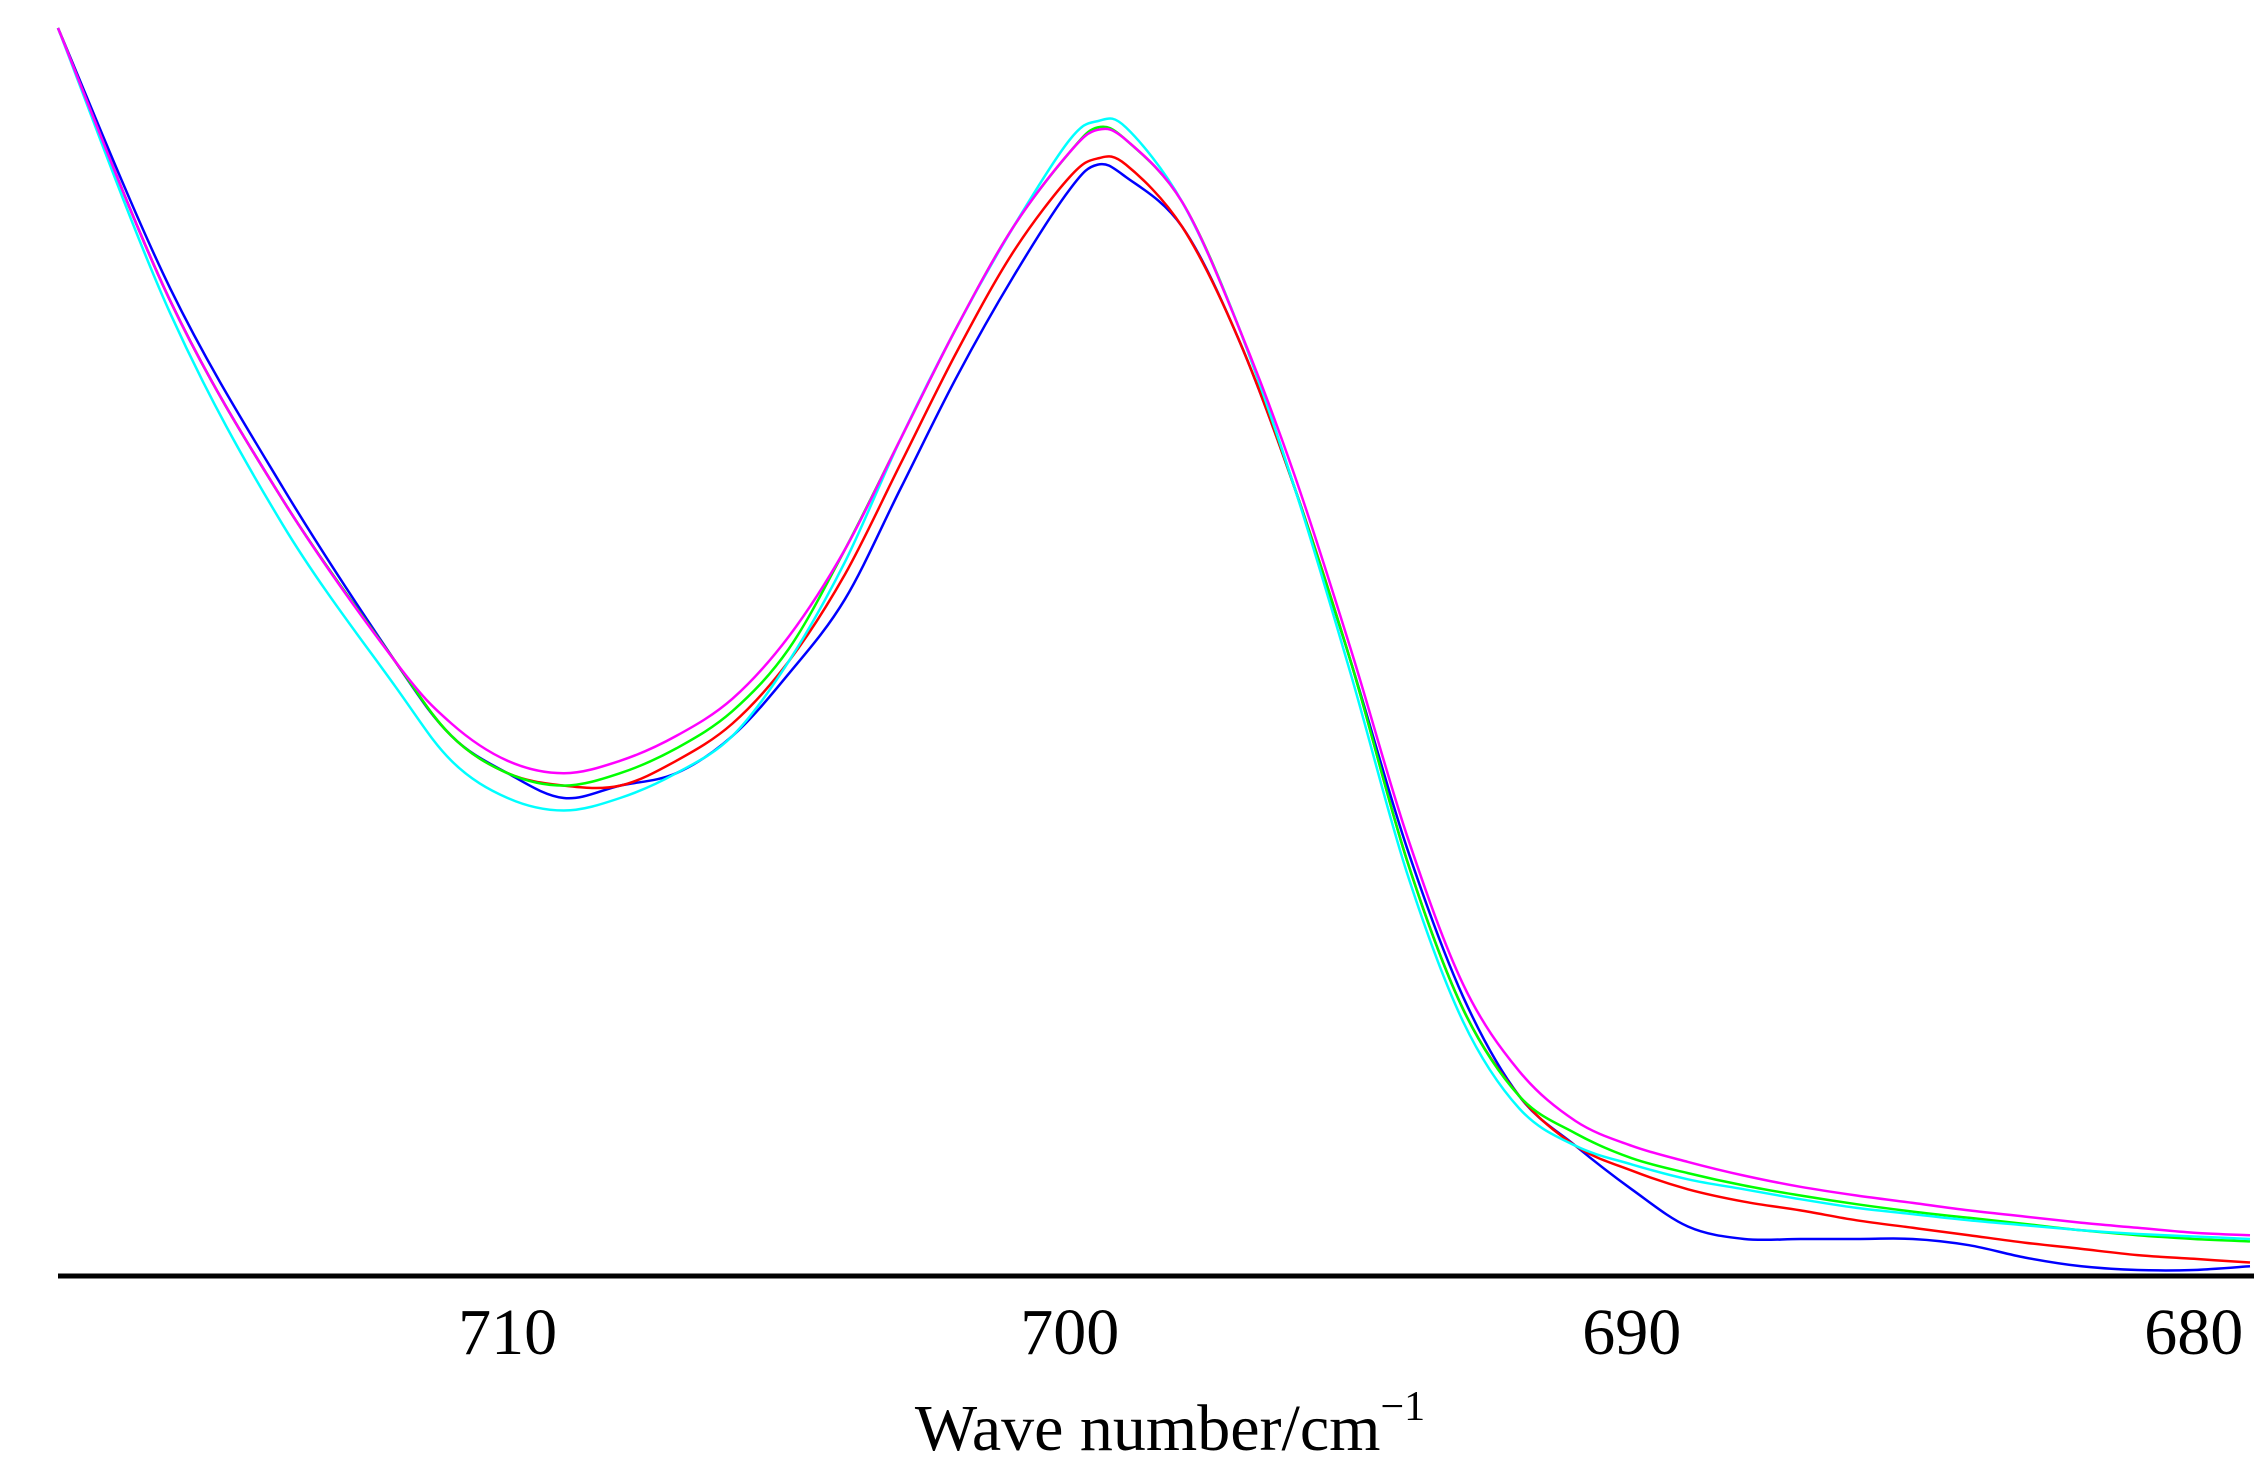 This screenshot has width=2254, height=1473. Describe the element at coordinates (1350, 1332) in the screenshot. I see `x-tick-labels: 710 700 690 680` at that location.